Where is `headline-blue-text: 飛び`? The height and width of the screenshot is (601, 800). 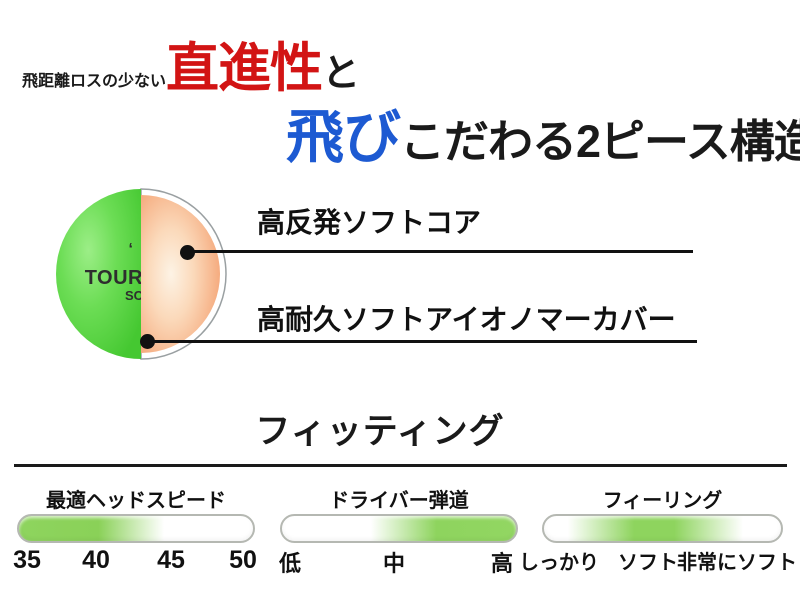
headline-blue-text: 飛び is located at coordinates (343, 137).